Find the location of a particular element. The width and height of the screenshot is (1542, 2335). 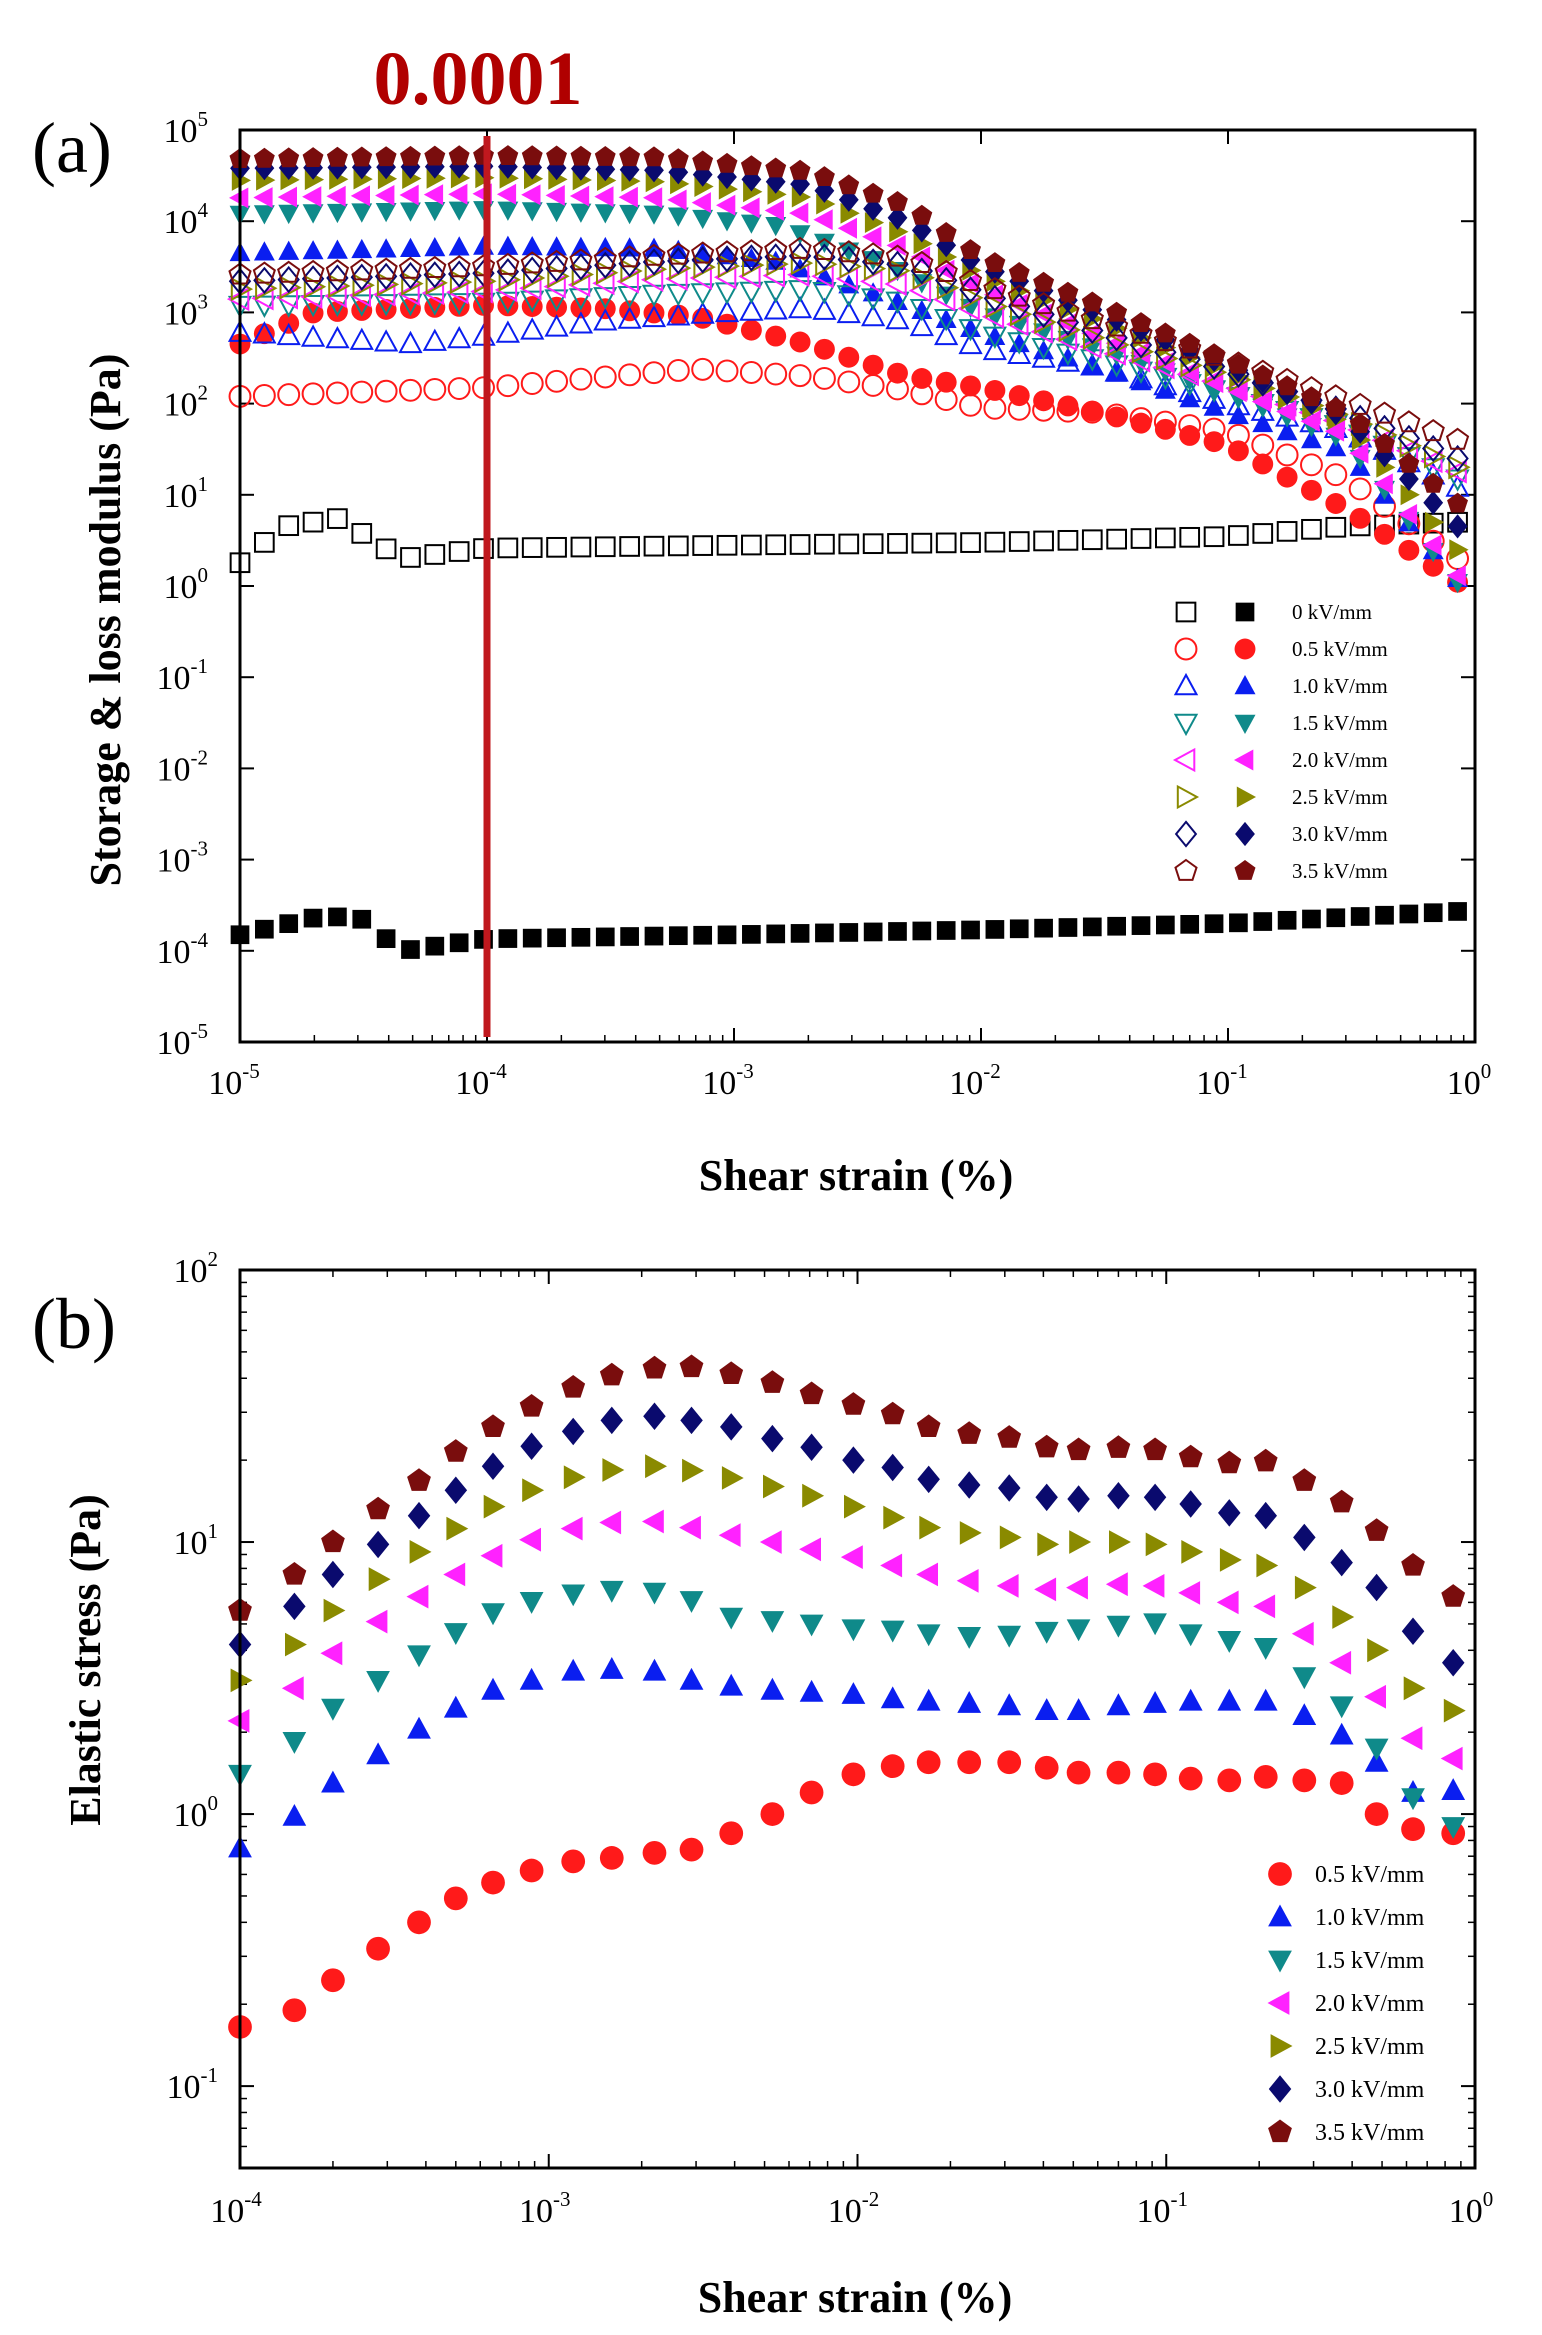

panel-a-y-tick-label: 10⁻⁵ is located at coordinates (183, 1040).